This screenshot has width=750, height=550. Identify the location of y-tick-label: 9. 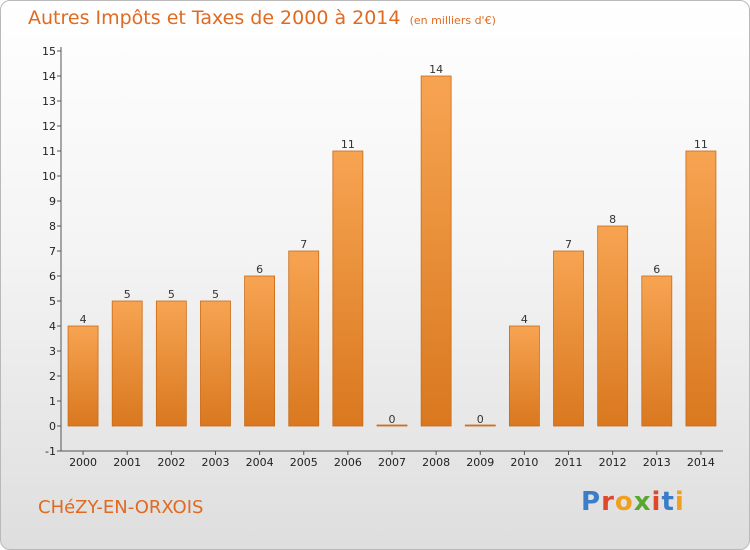
(52, 201).